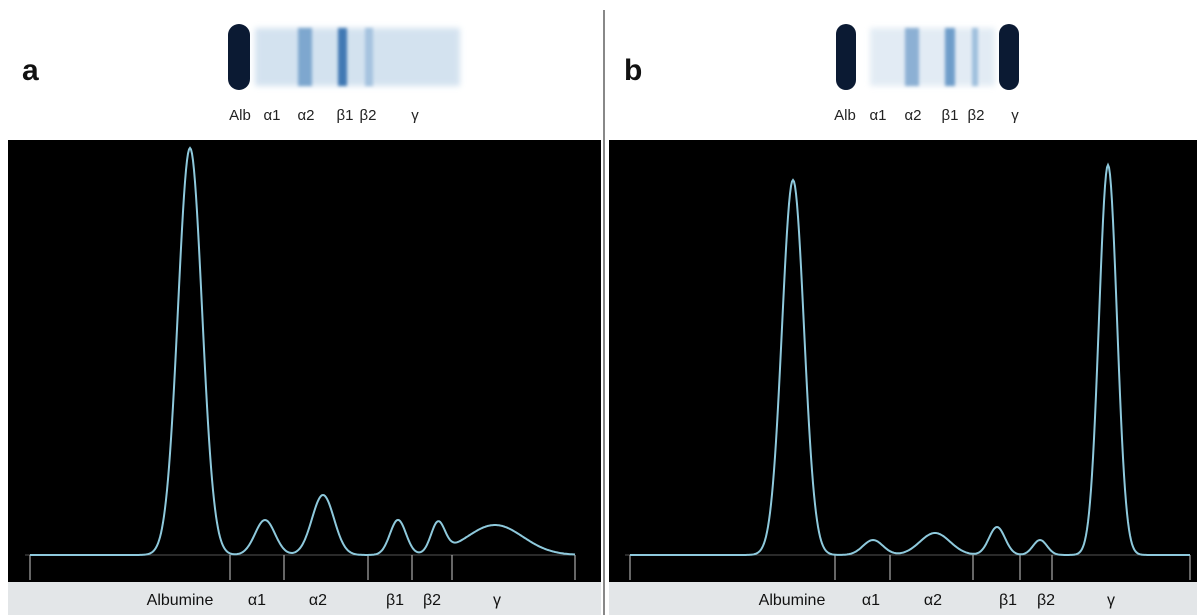 The width and height of the screenshot is (1200, 615). I want to click on panel-label: a, so click(30, 70).